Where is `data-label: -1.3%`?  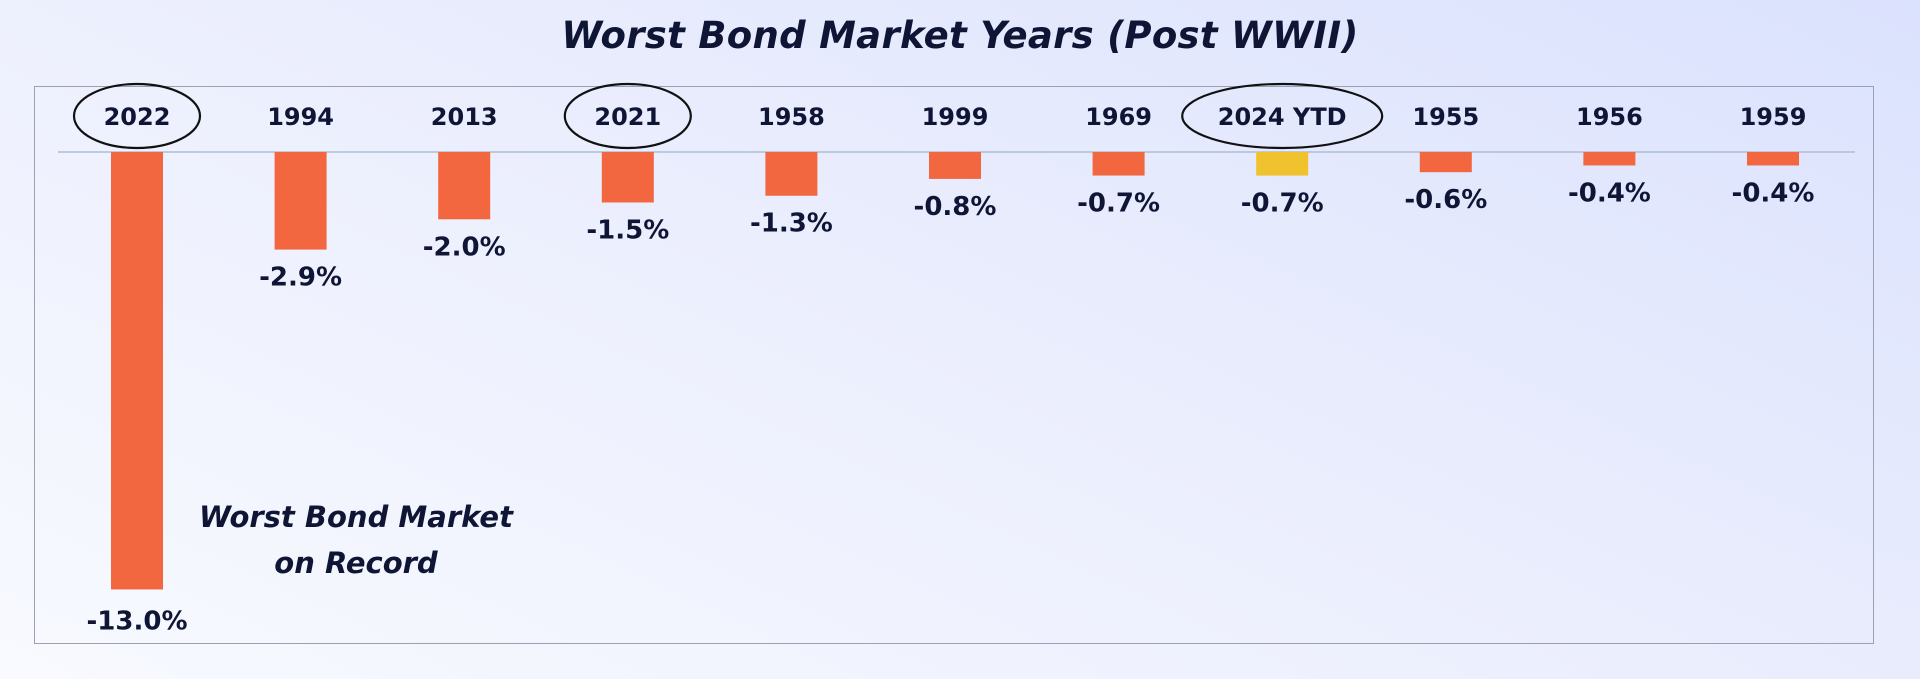 data-label: -1.3% is located at coordinates (791, 224).